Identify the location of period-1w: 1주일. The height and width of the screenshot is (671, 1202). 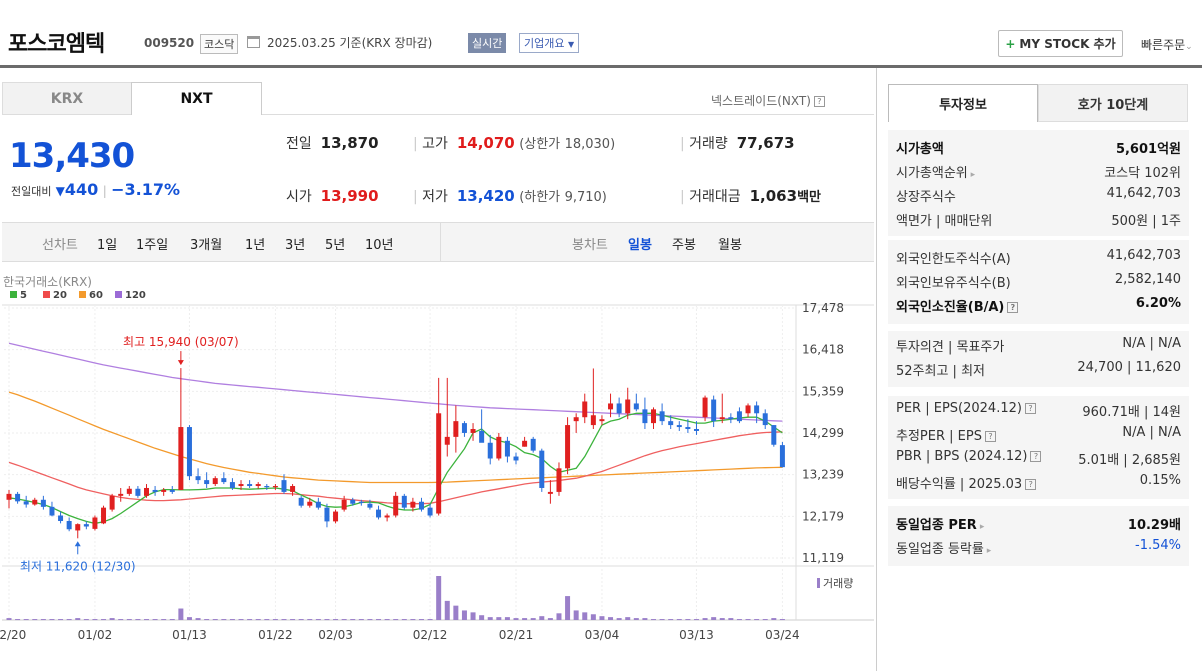
(152, 245).